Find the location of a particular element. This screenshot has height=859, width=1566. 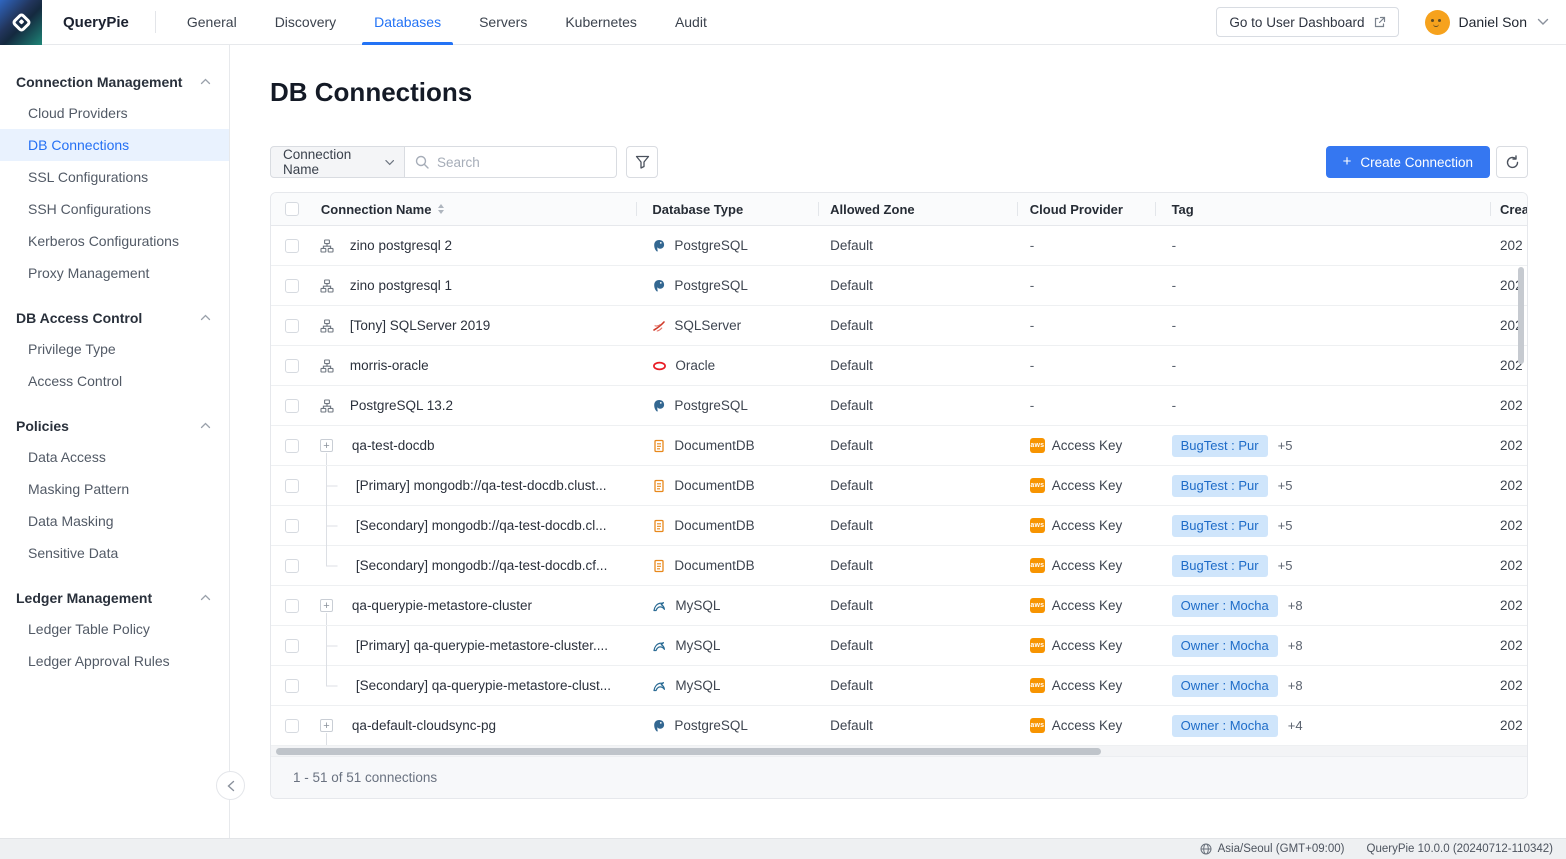

tab-general: General is located at coordinates (211, 22).